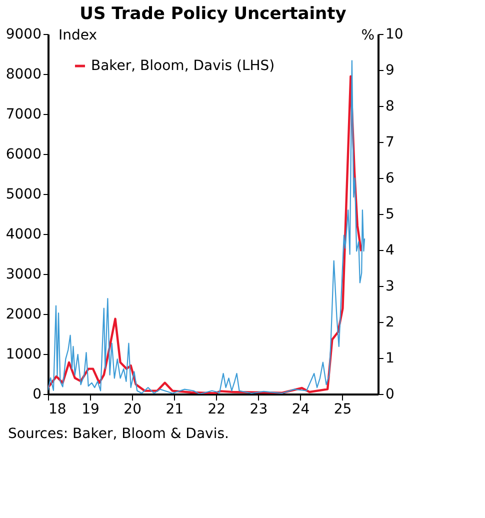 The width and height of the screenshot is (485, 518). What do you see at coordinates (343, 410) in the screenshot?
I see `x-tick-label: 25` at bounding box center [343, 410].